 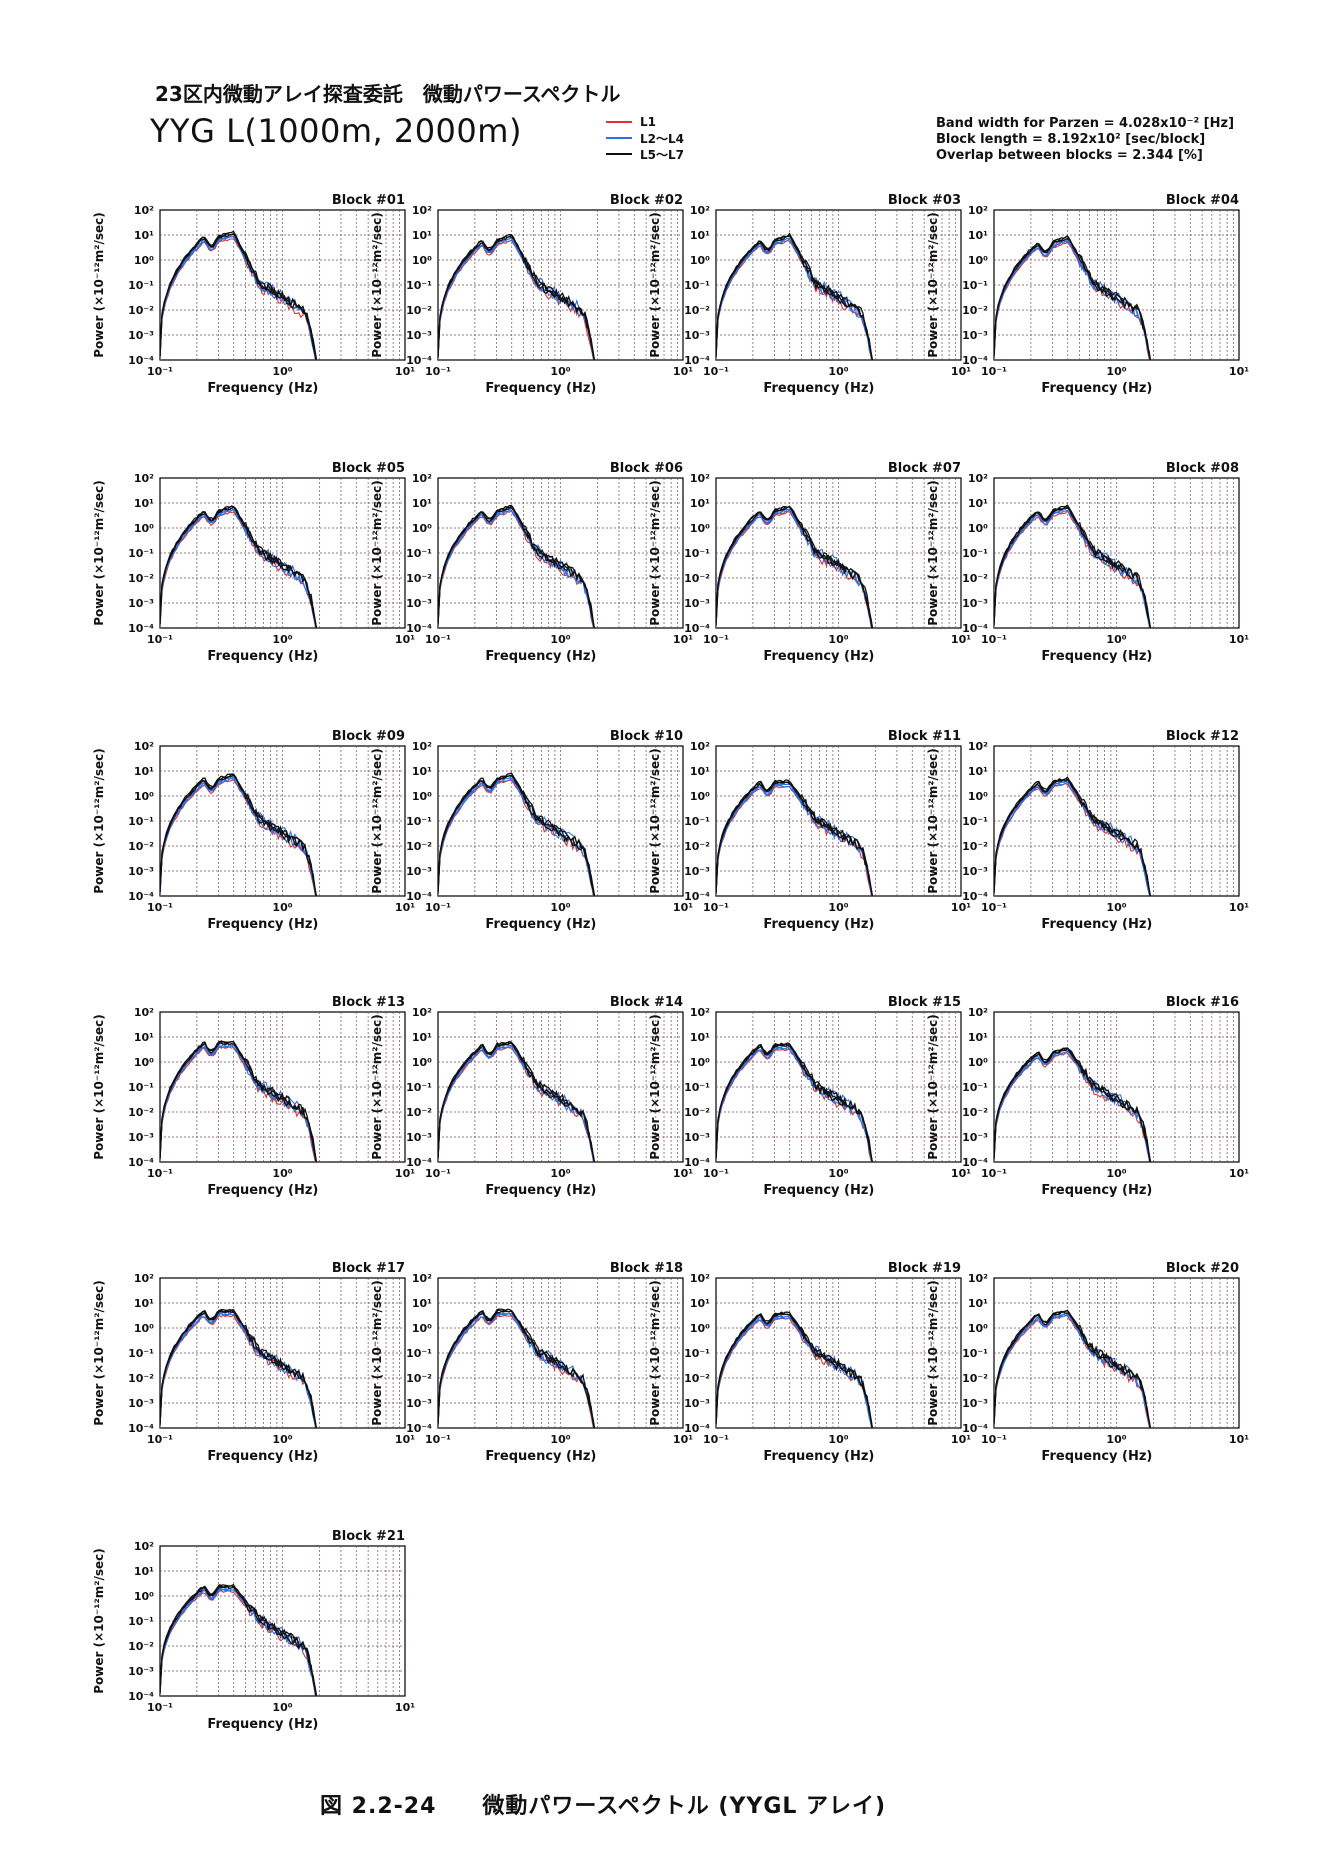 What do you see at coordinates (924, 736) in the screenshot?
I see `block-title: Block #11` at bounding box center [924, 736].